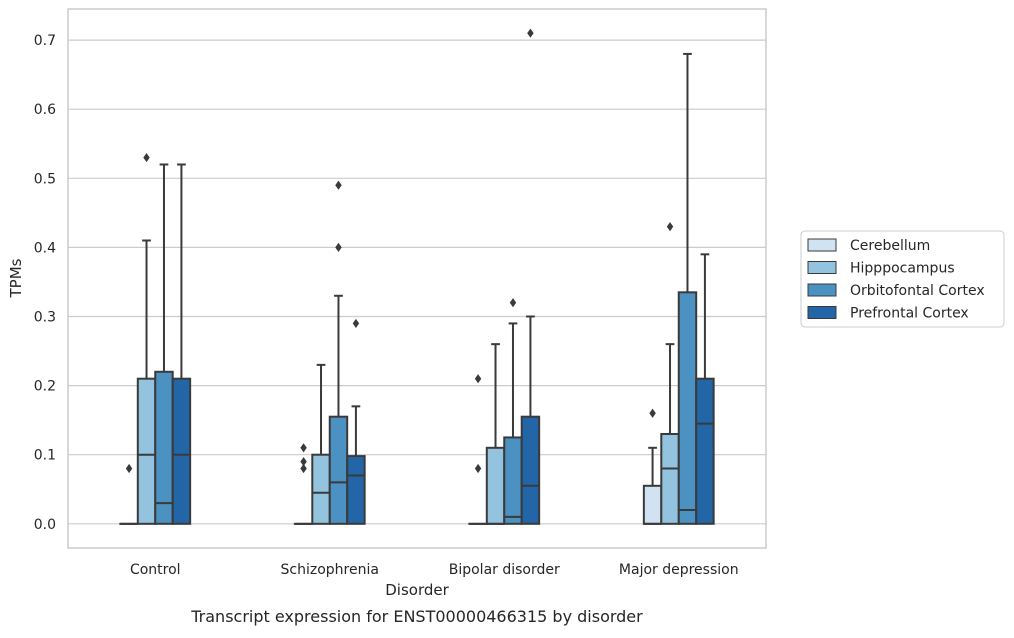 The width and height of the screenshot is (1014, 638). I want to click on y-tick-label: 0.7, so click(45, 41).